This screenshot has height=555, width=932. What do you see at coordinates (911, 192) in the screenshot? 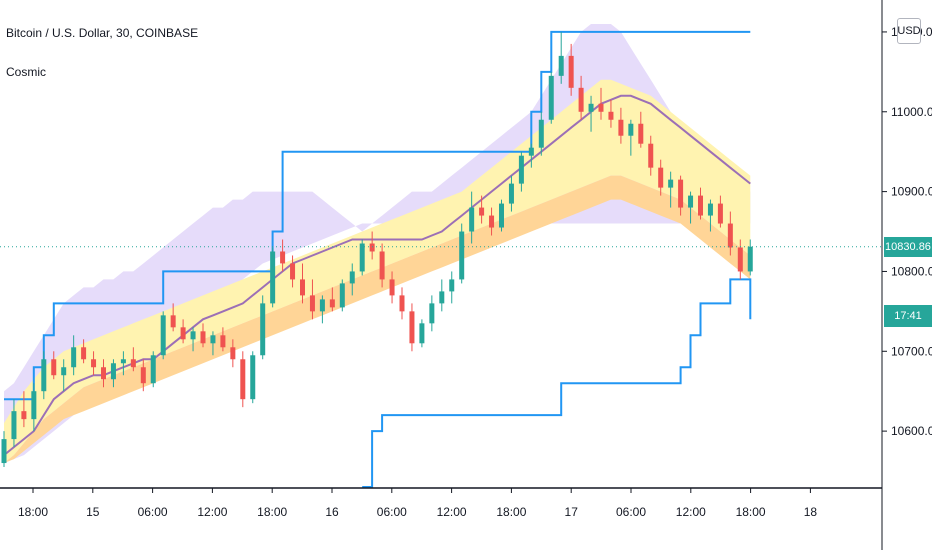
I see `y-tick-label: 10900.00` at bounding box center [911, 192].